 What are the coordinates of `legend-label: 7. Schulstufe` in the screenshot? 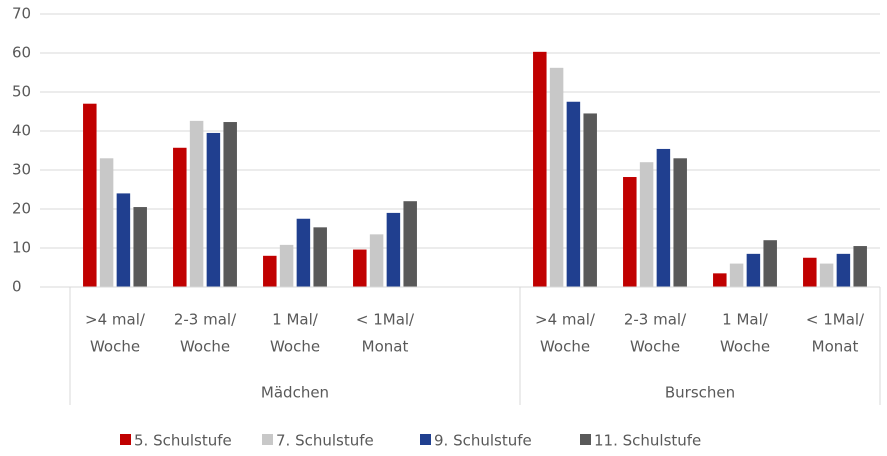 It's located at (325, 441).